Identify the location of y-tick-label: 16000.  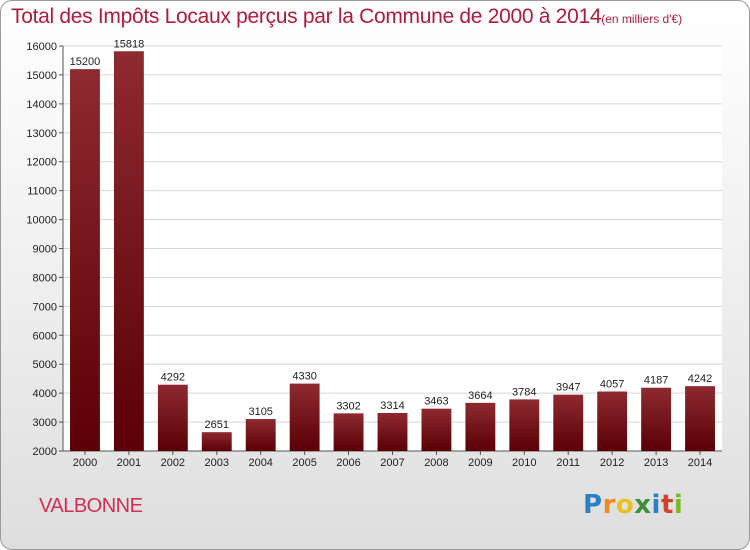
(41, 47).